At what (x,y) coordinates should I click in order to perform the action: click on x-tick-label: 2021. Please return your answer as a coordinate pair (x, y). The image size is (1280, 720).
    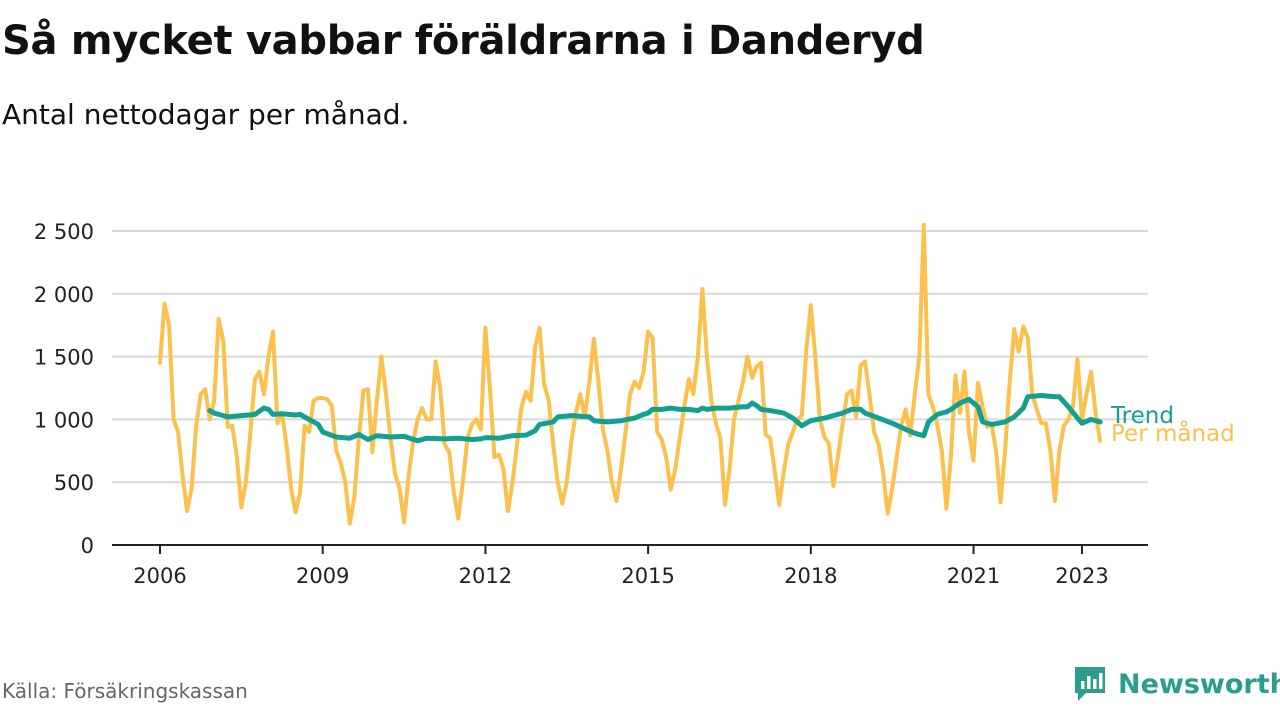
    Looking at the image, I should click on (973, 576).